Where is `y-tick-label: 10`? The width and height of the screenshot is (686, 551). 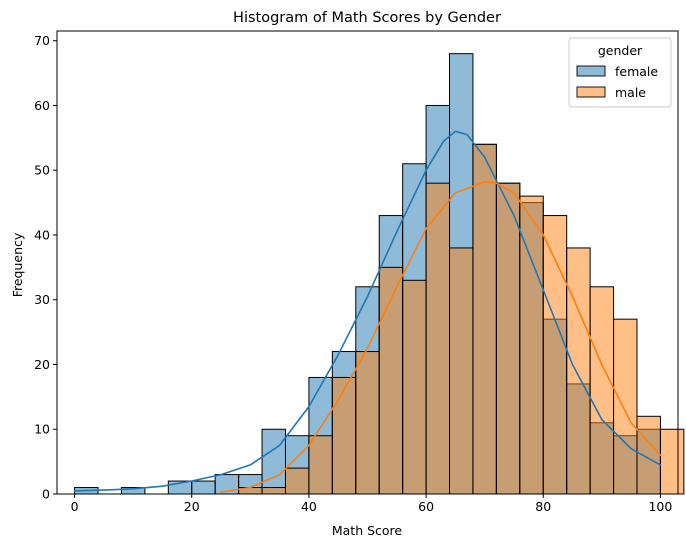 y-tick-label: 10 is located at coordinates (42, 429).